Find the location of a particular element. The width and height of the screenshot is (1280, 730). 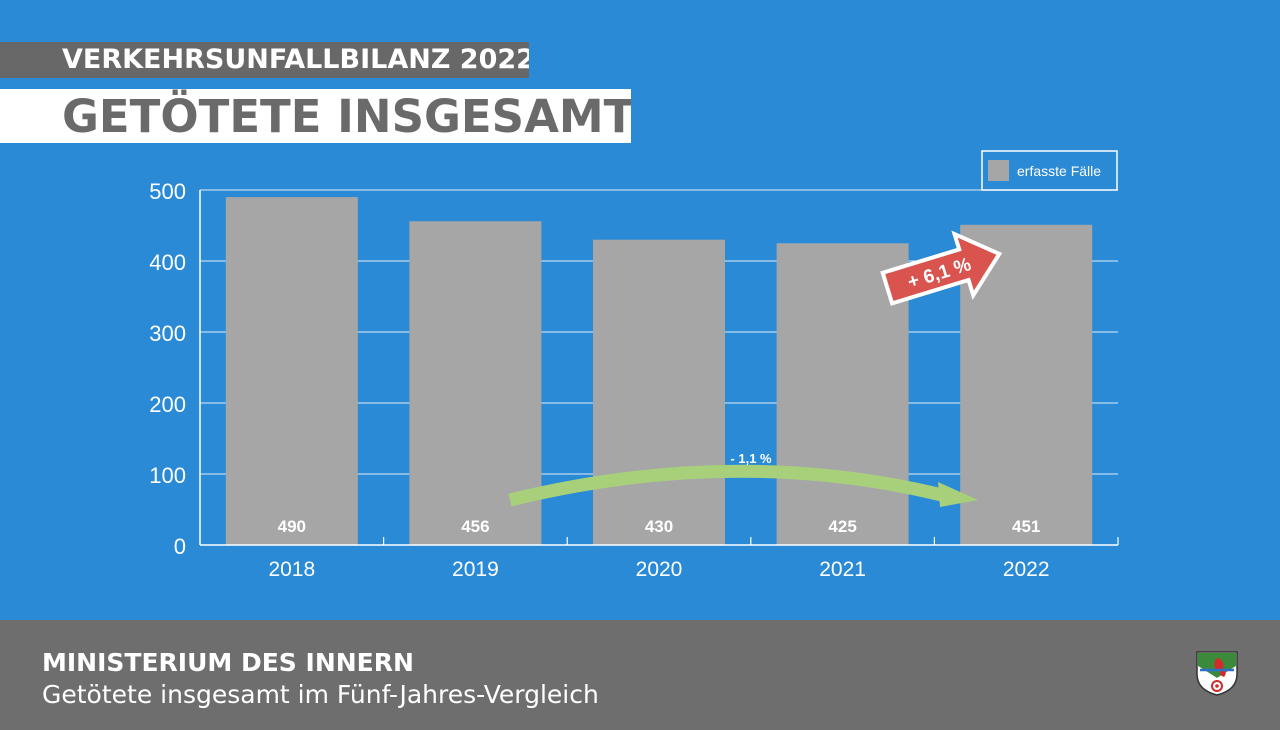

y-tick-label: 100 is located at coordinates (167, 475).